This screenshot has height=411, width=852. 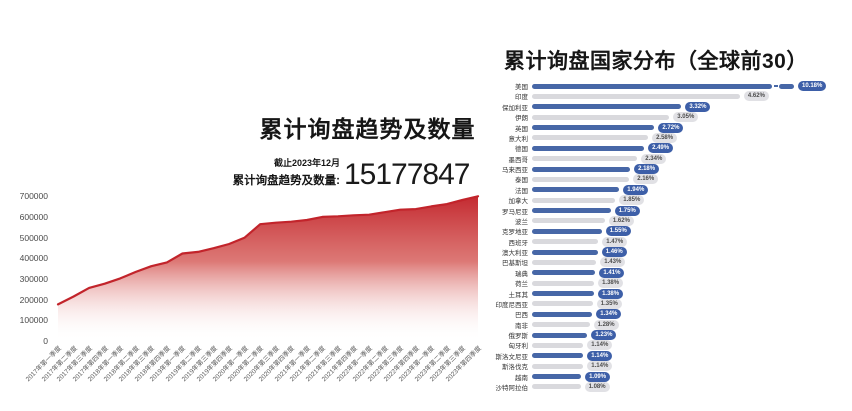 What do you see at coordinates (646, 179) in the screenshot?
I see `value-badge: 2.16%` at bounding box center [646, 179].